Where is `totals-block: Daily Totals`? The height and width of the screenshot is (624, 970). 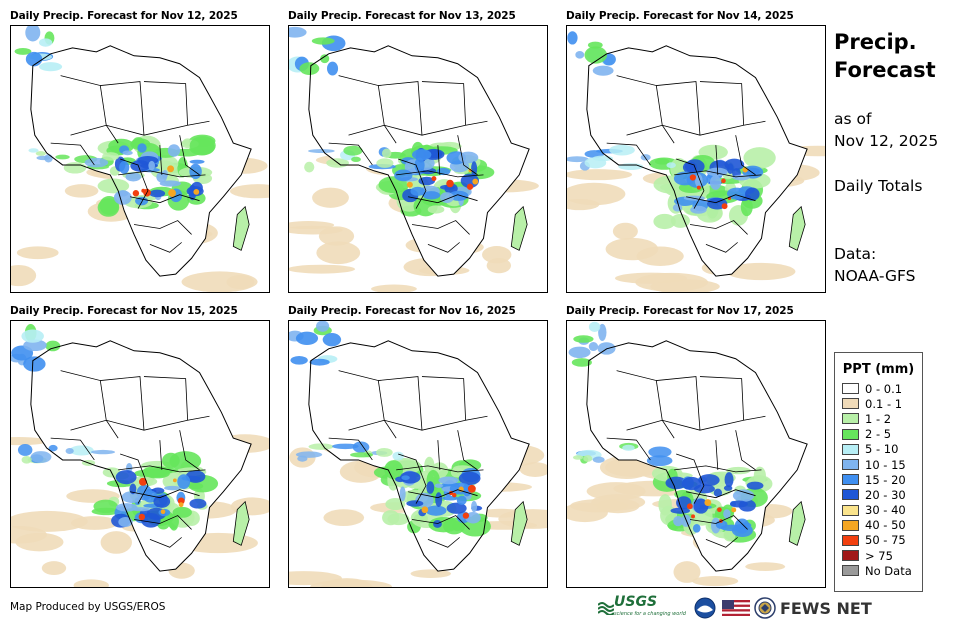 totals-block: Daily Totals is located at coordinates (878, 186).